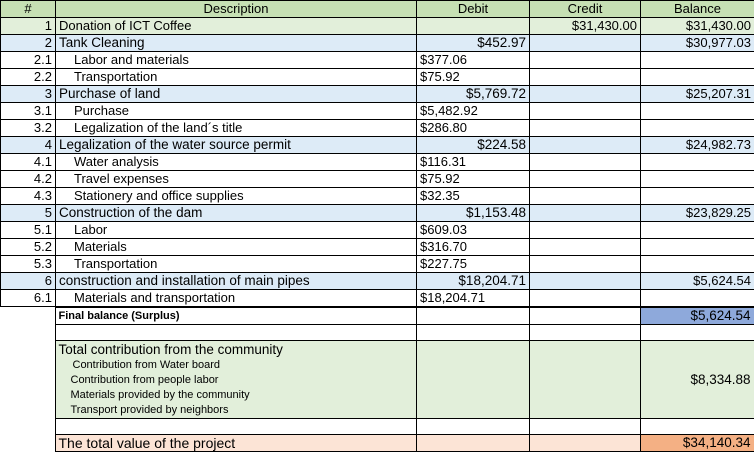 The image size is (754, 460). I want to click on debit-cell: $5,482.92, so click(473, 111).